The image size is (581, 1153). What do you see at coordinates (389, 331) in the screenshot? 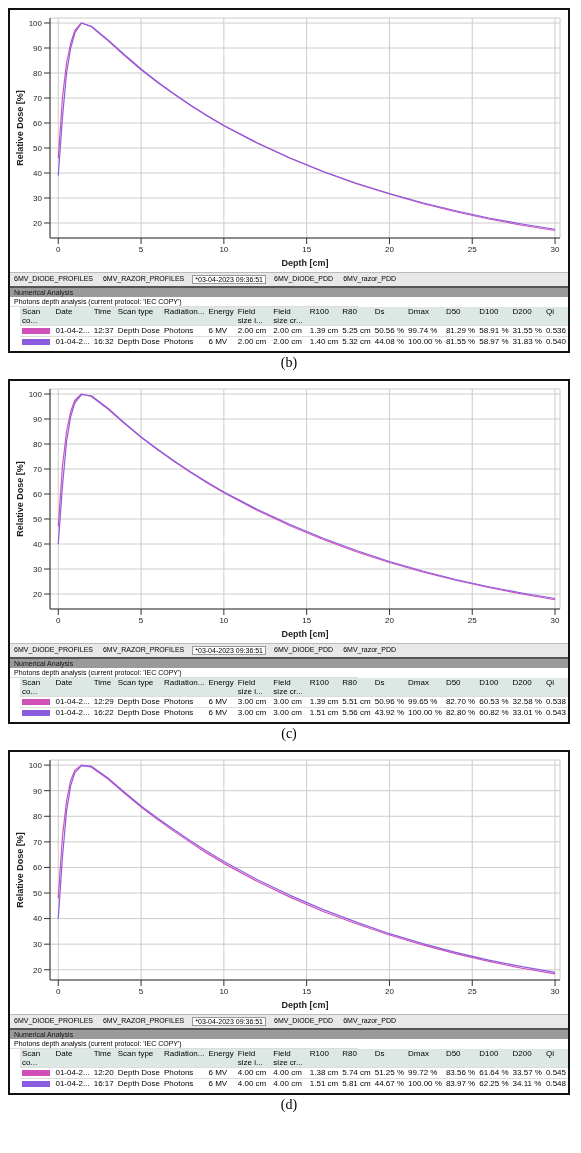
I see `text: 50.56 %` at bounding box center [389, 331].